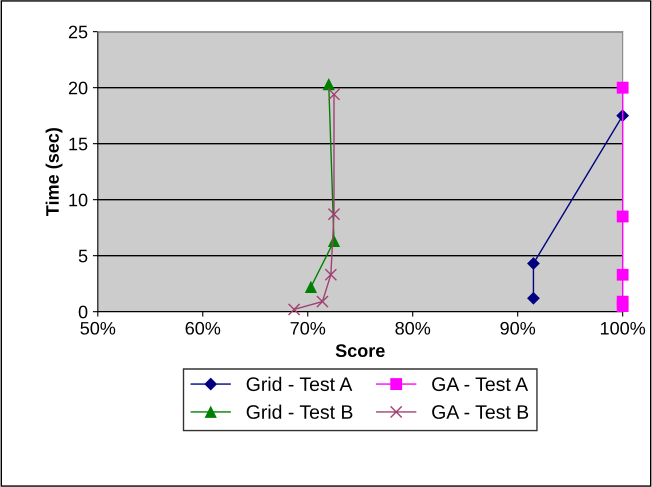  What do you see at coordinates (299, 384) in the screenshot?
I see `legend-label: Grid - Test A` at bounding box center [299, 384].